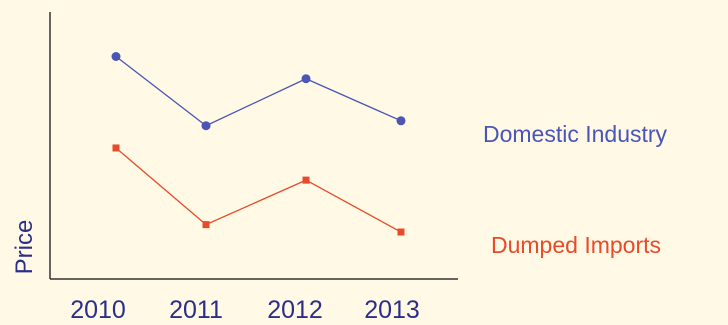 The height and width of the screenshot is (325, 728). I want to click on x-tick-label: 2012, so click(295, 310).